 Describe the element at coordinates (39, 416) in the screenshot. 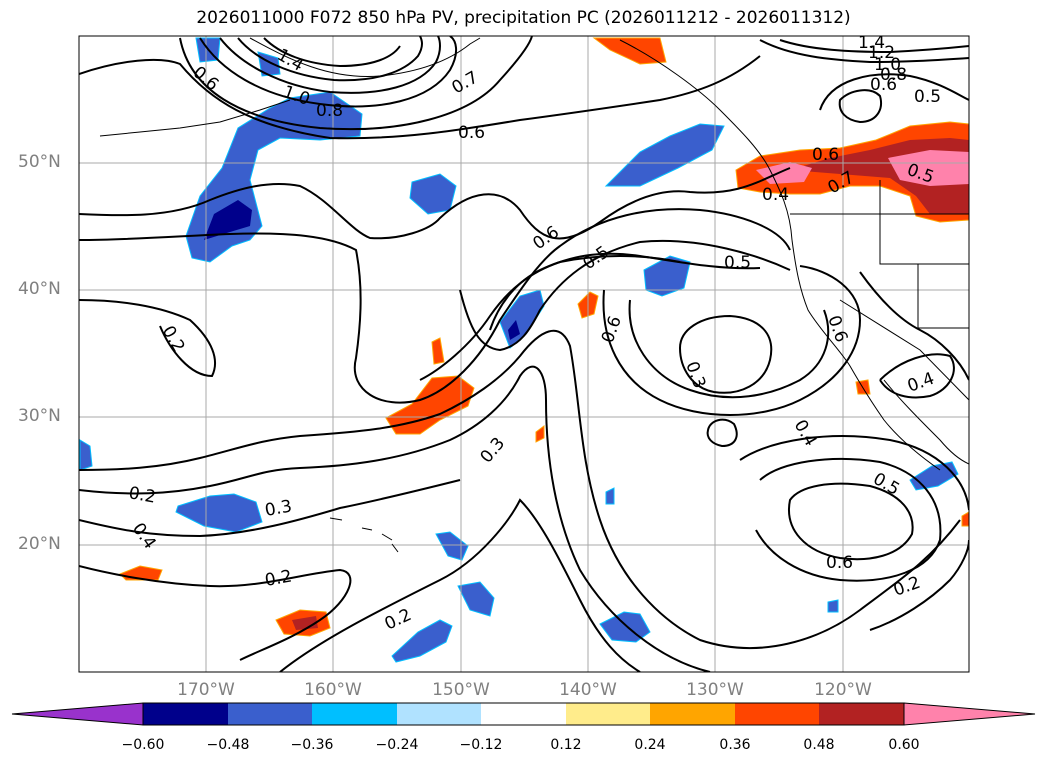

I see `lat-label-30n: 30°N` at that location.